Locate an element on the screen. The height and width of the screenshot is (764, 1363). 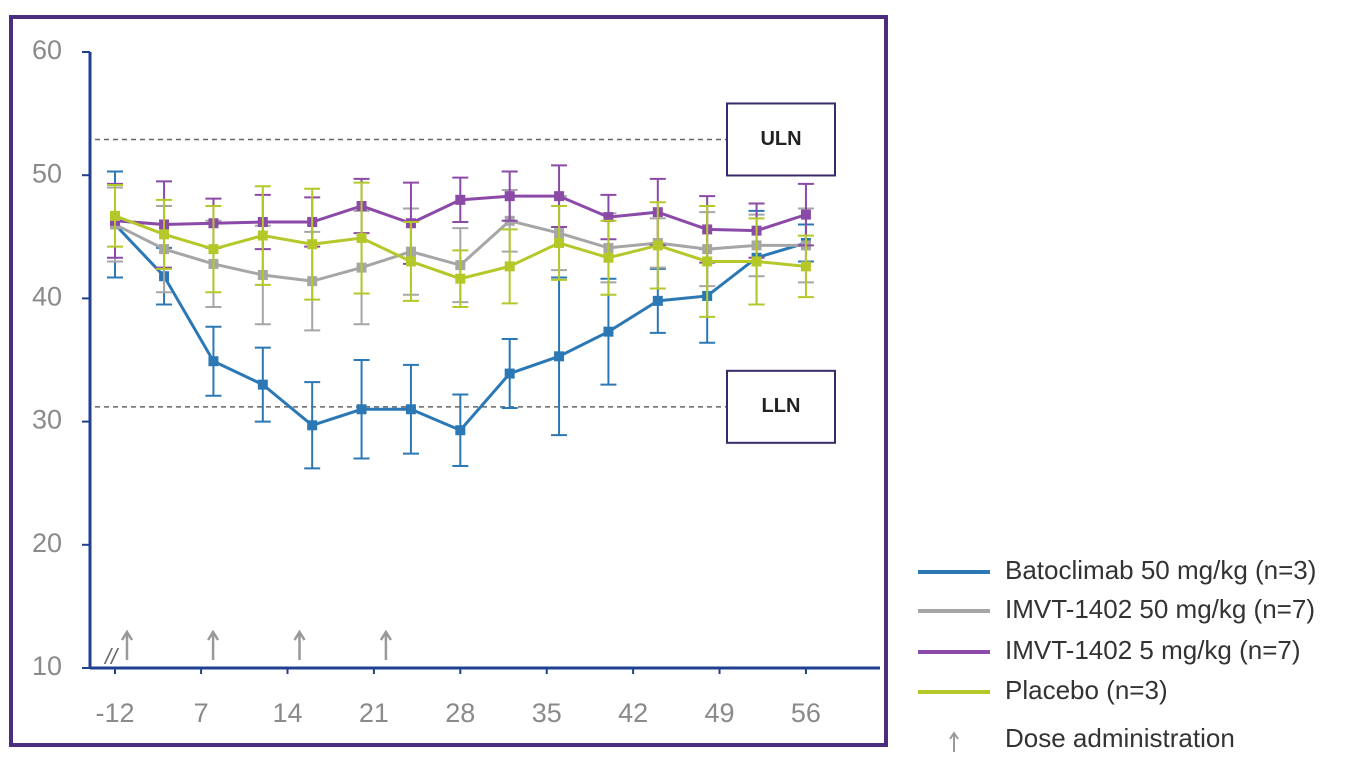
legend-label: Placebo (n=3) is located at coordinates (1086, 690).